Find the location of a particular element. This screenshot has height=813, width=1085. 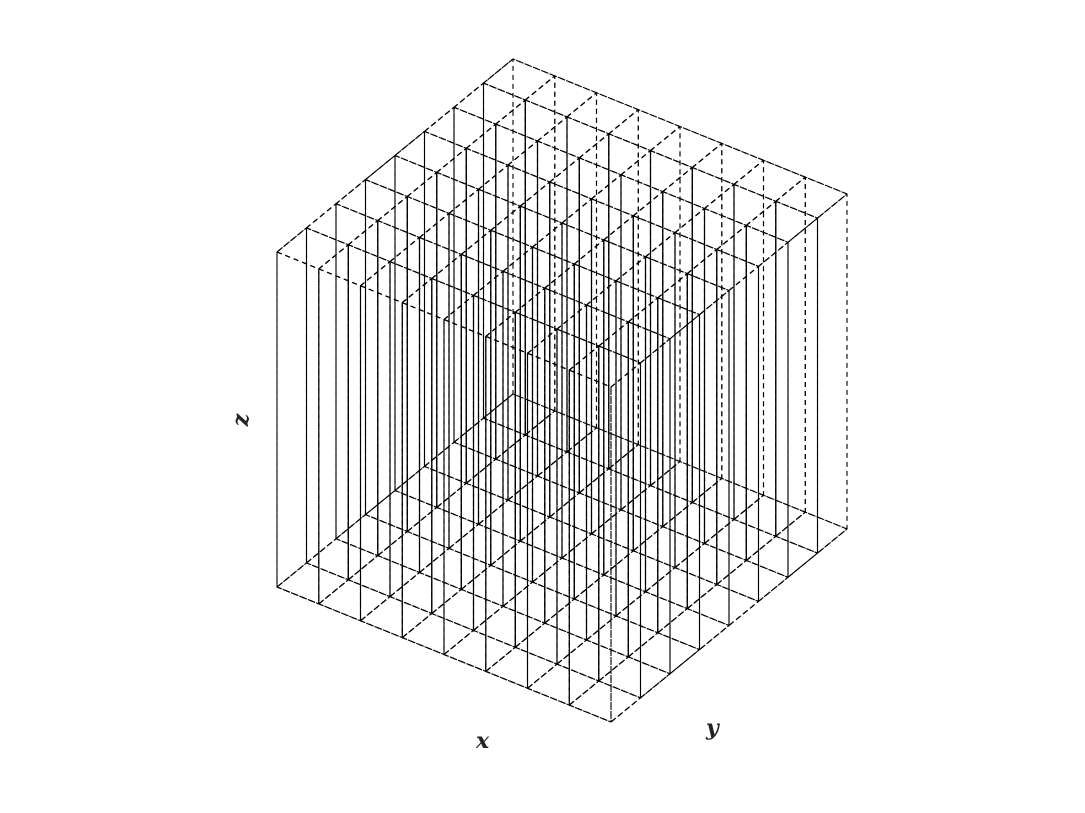

x-axis-label: x is located at coordinates (482, 741).